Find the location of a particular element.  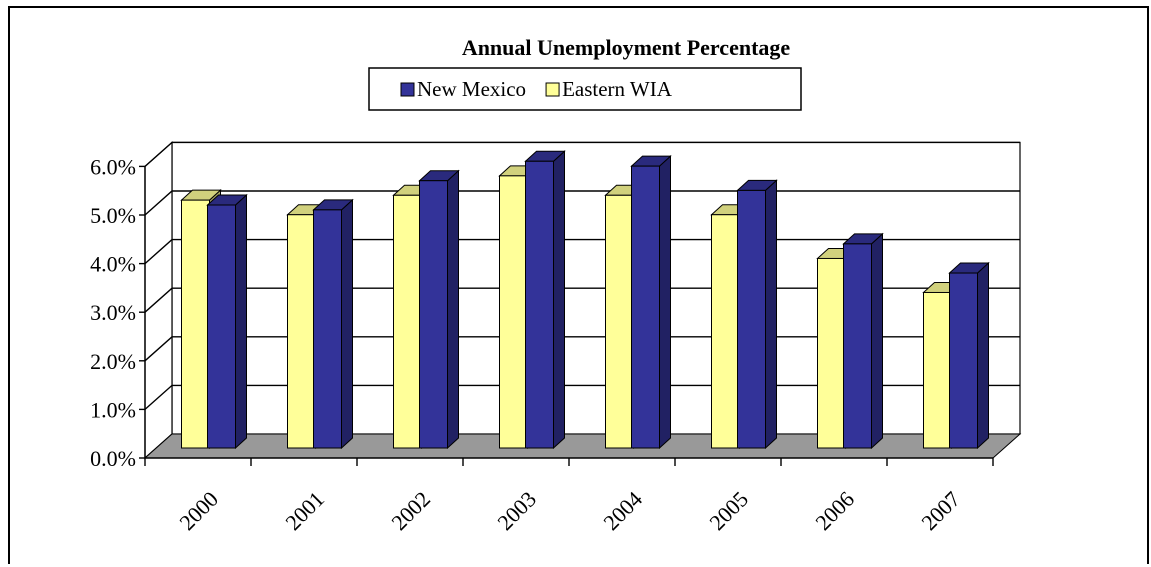

x-tick-label: 2001 is located at coordinates (304, 510).